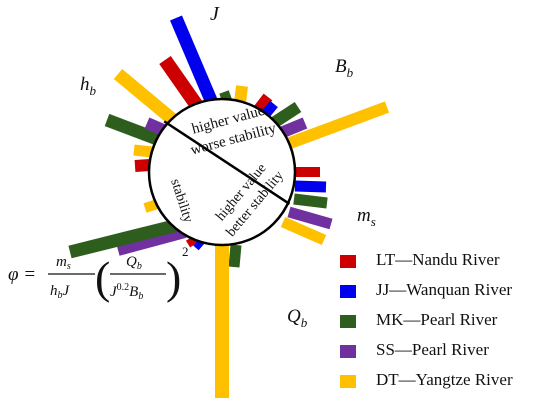 This screenshot has height=404, width=550. I want to click on center-divider, so click(227, 162).